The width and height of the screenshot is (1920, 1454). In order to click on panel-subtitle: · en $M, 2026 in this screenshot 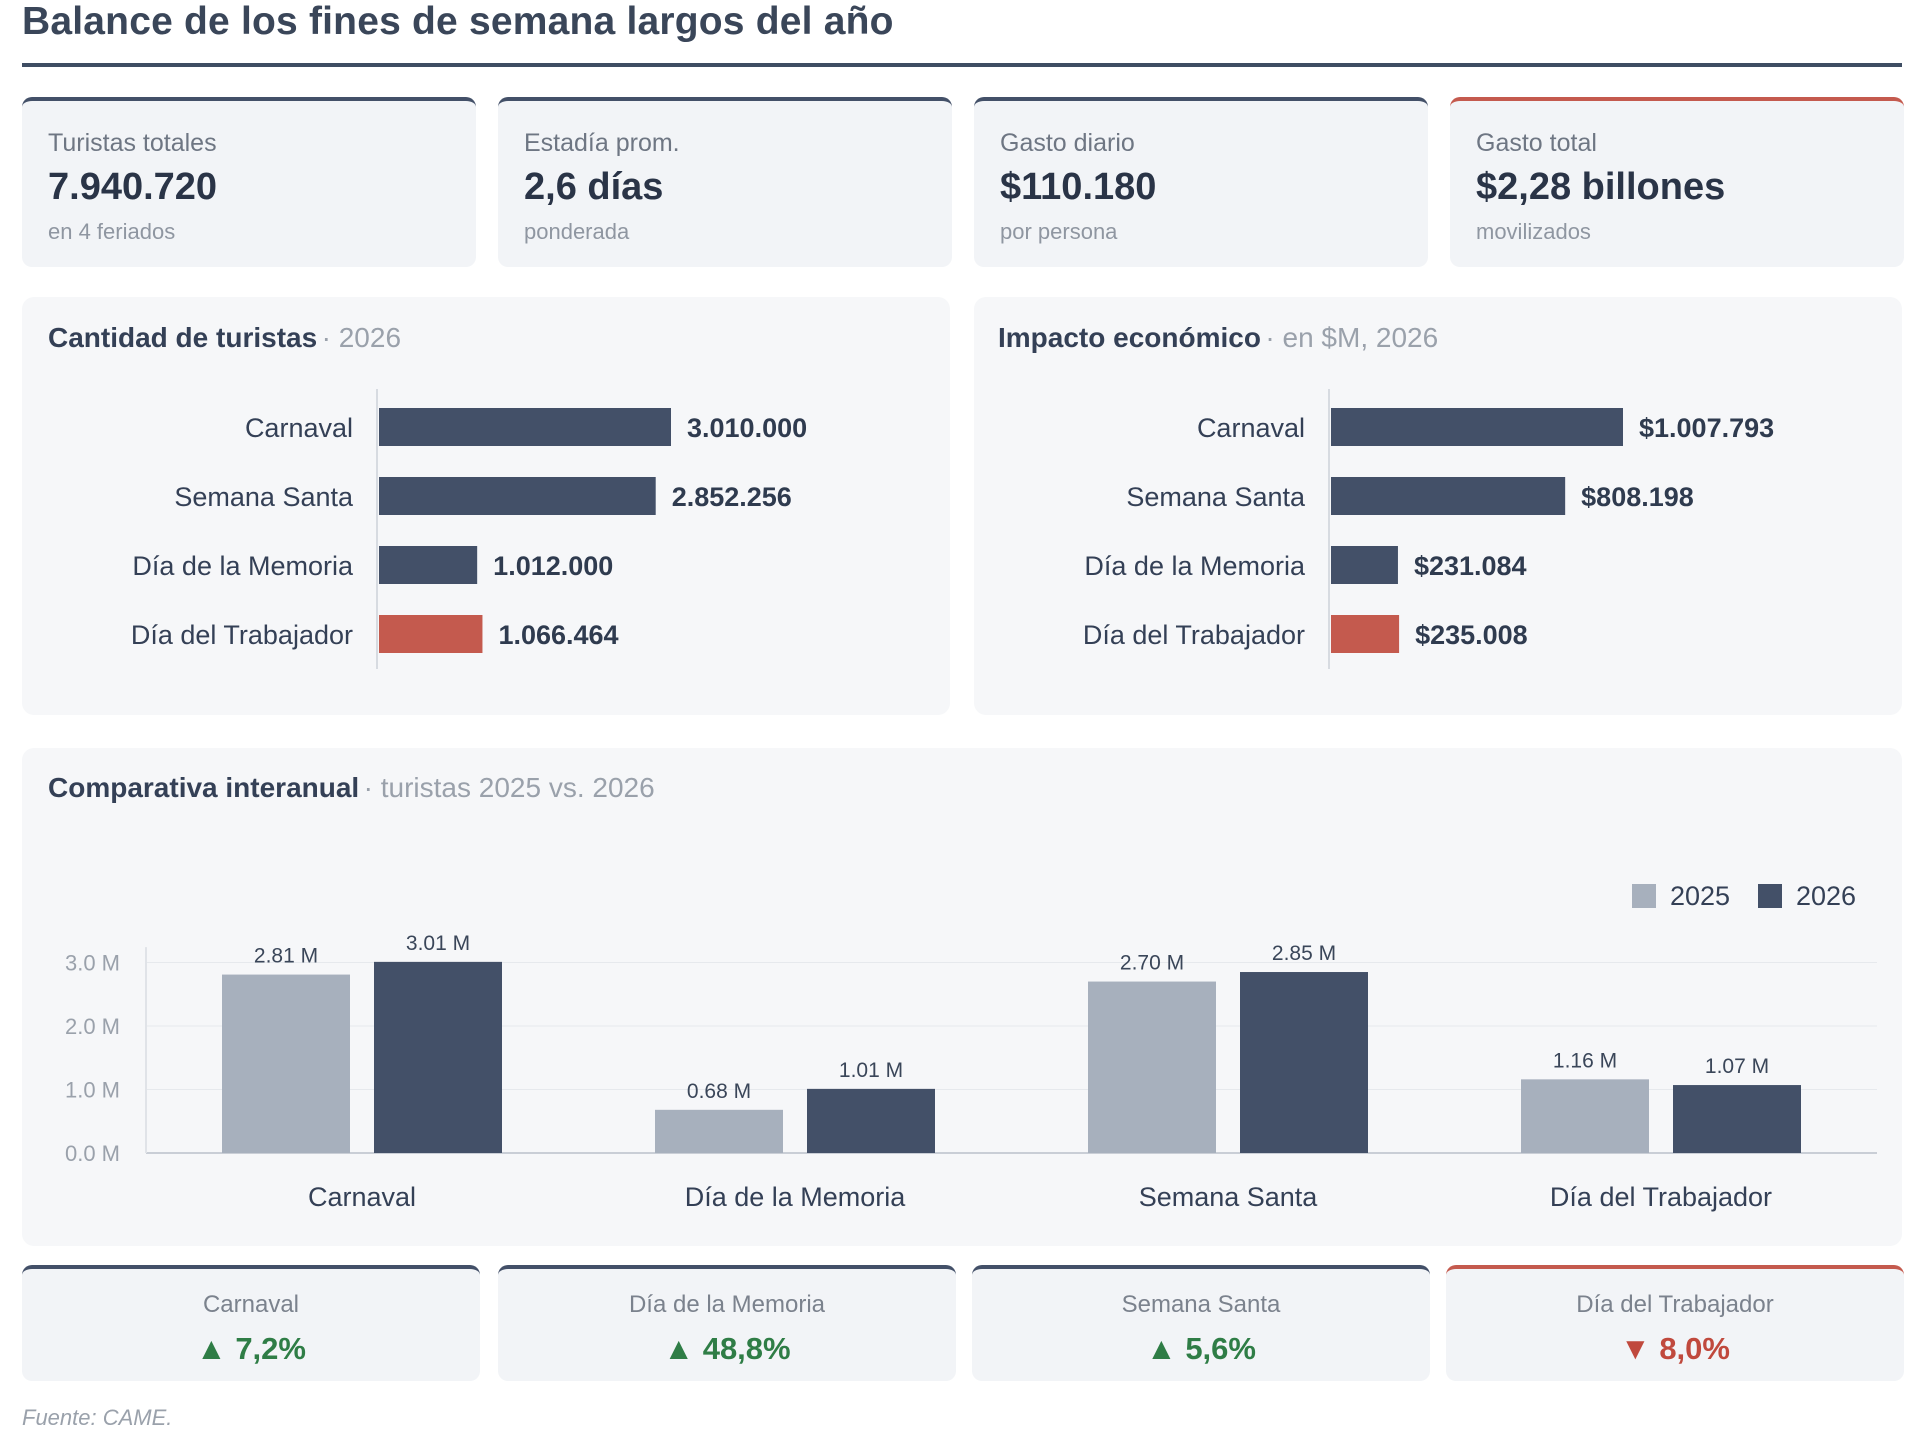, I will do `click(1352, 337)`.